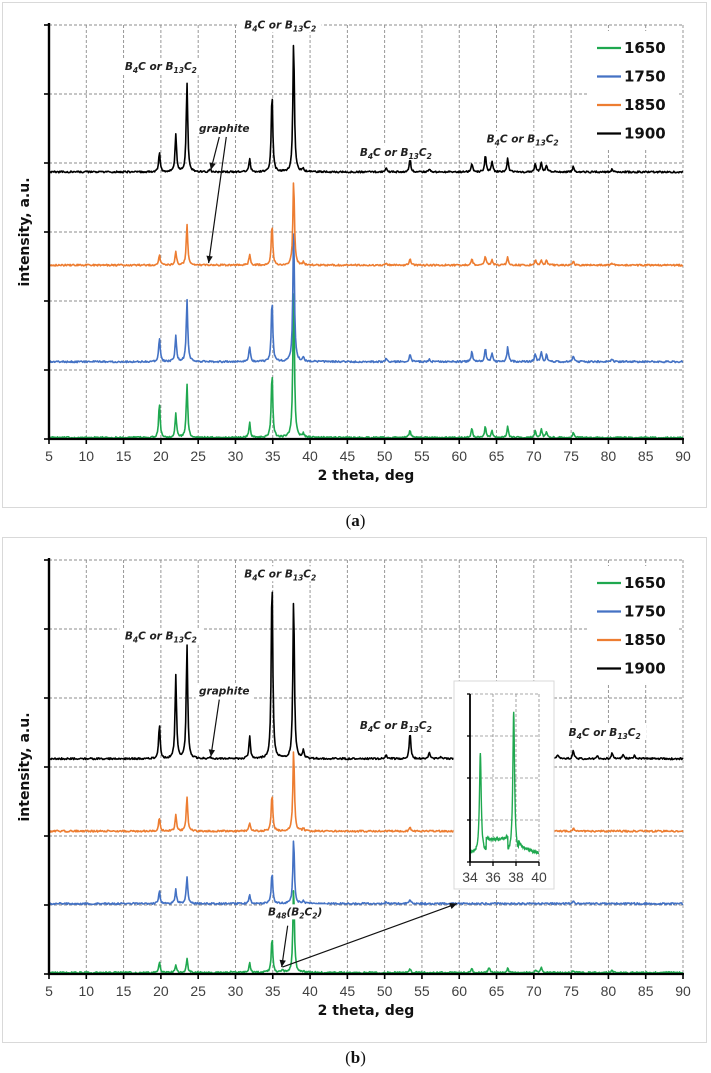 The height and width of the screenshot is (1073, 711). I want to click on inset-x-tick-label: 36, so click(493, 877).